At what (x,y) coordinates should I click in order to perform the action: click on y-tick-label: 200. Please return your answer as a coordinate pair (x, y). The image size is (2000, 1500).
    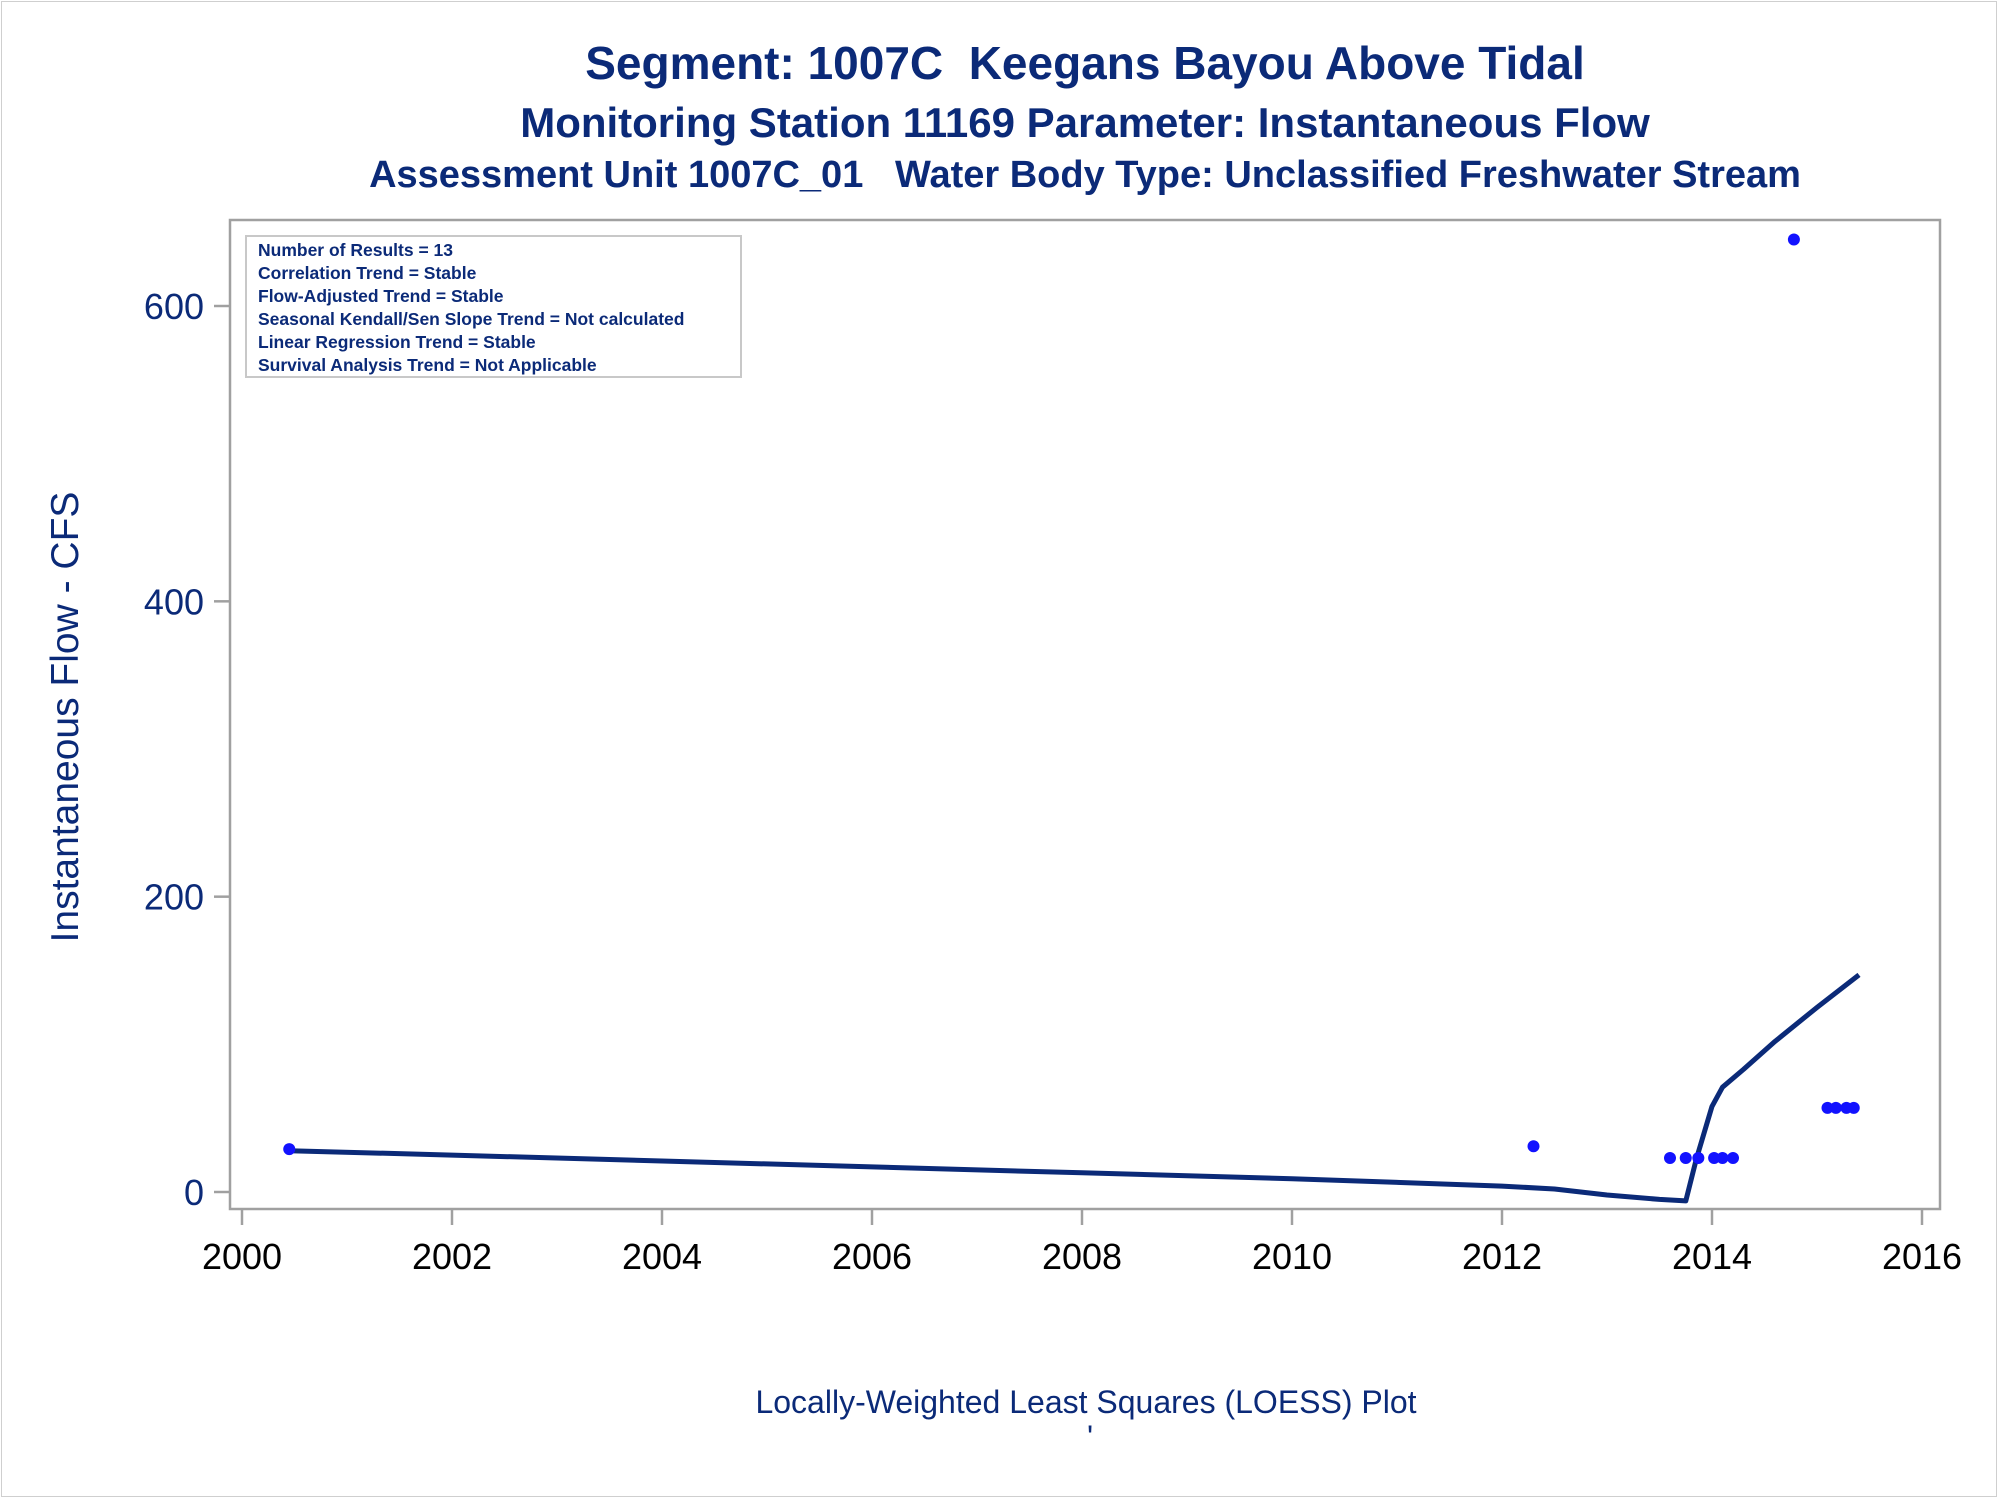
    Looking at the image, I should click on (174, 897).